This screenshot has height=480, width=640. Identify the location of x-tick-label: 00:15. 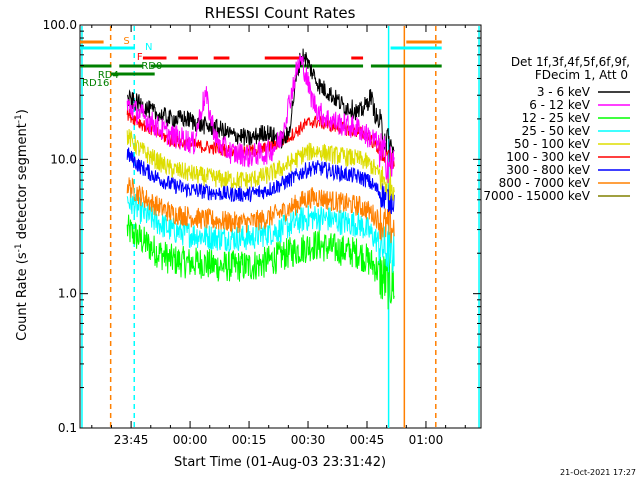
(249, 440).